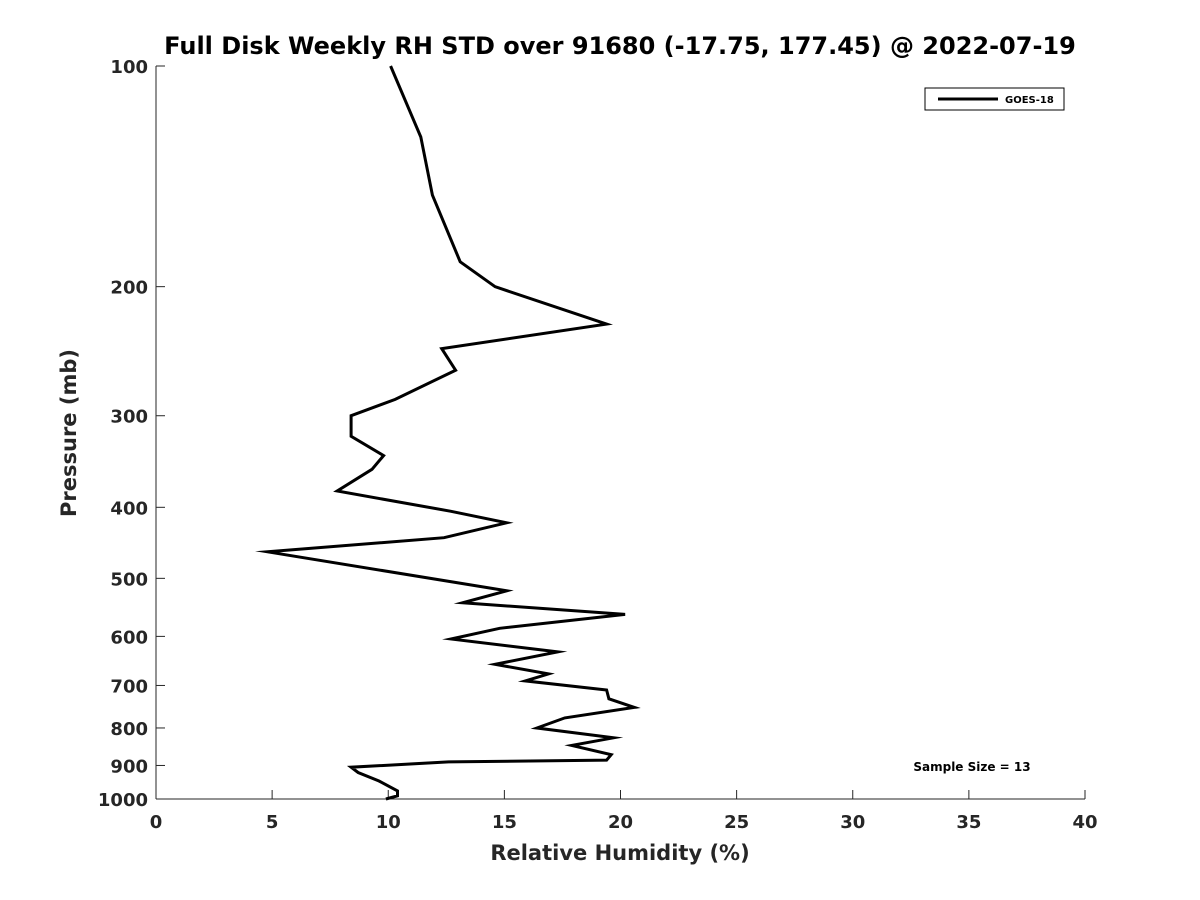 This screenshot has height=900, width=1200. Describe the element at coordinates (129, 637) in the screenshot. I see `y-tick-label: 600` at that location.